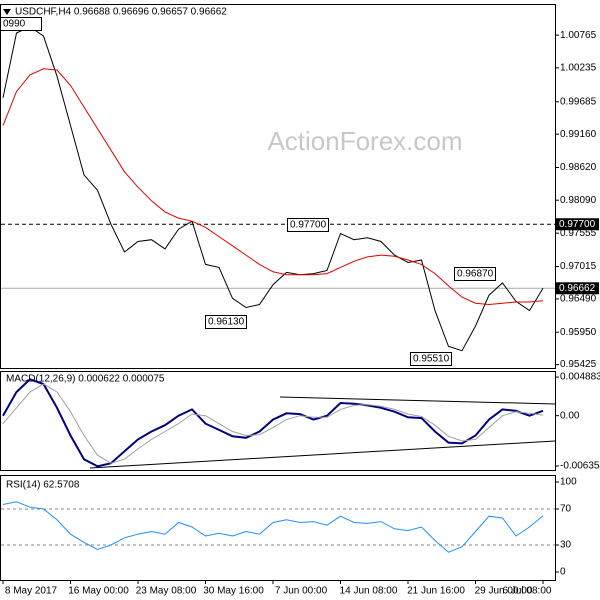 This screenshot has height=600, width=600. Describe the element at coordinates (563, 572) in the screenshot. I see `y-tick-label: 0` at that location.